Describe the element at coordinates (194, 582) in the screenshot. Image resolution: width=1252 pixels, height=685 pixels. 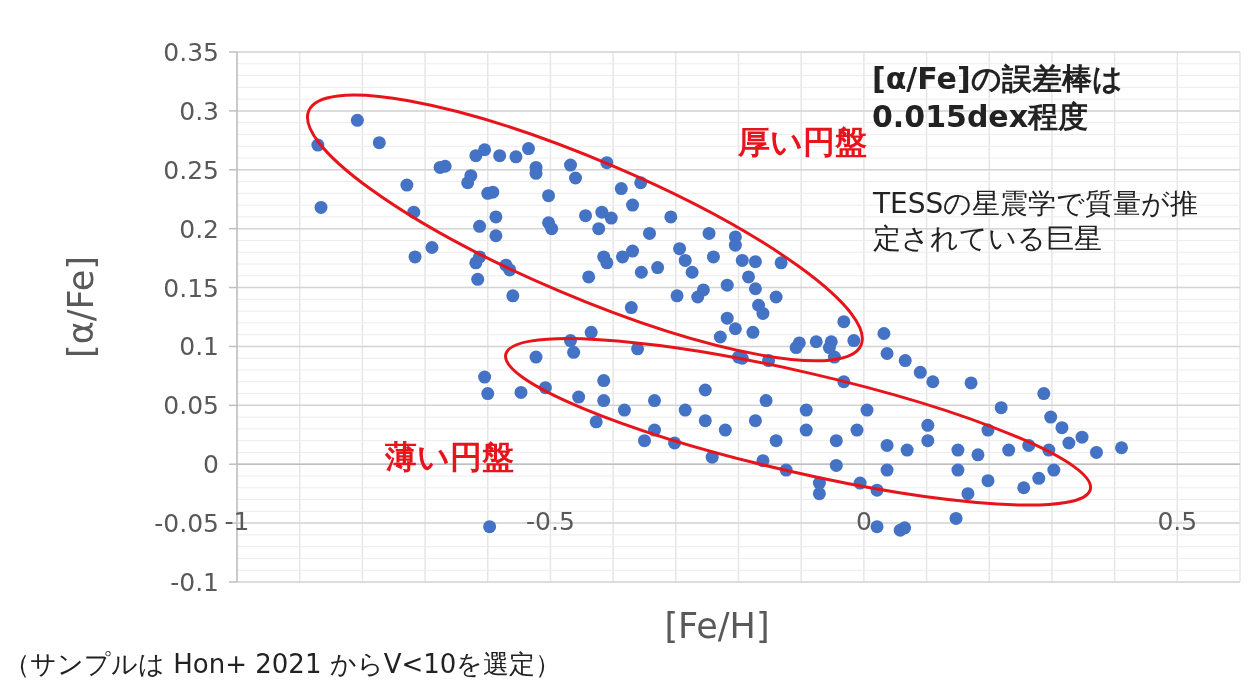
I see `y-tick-label: -0.1` at that location.